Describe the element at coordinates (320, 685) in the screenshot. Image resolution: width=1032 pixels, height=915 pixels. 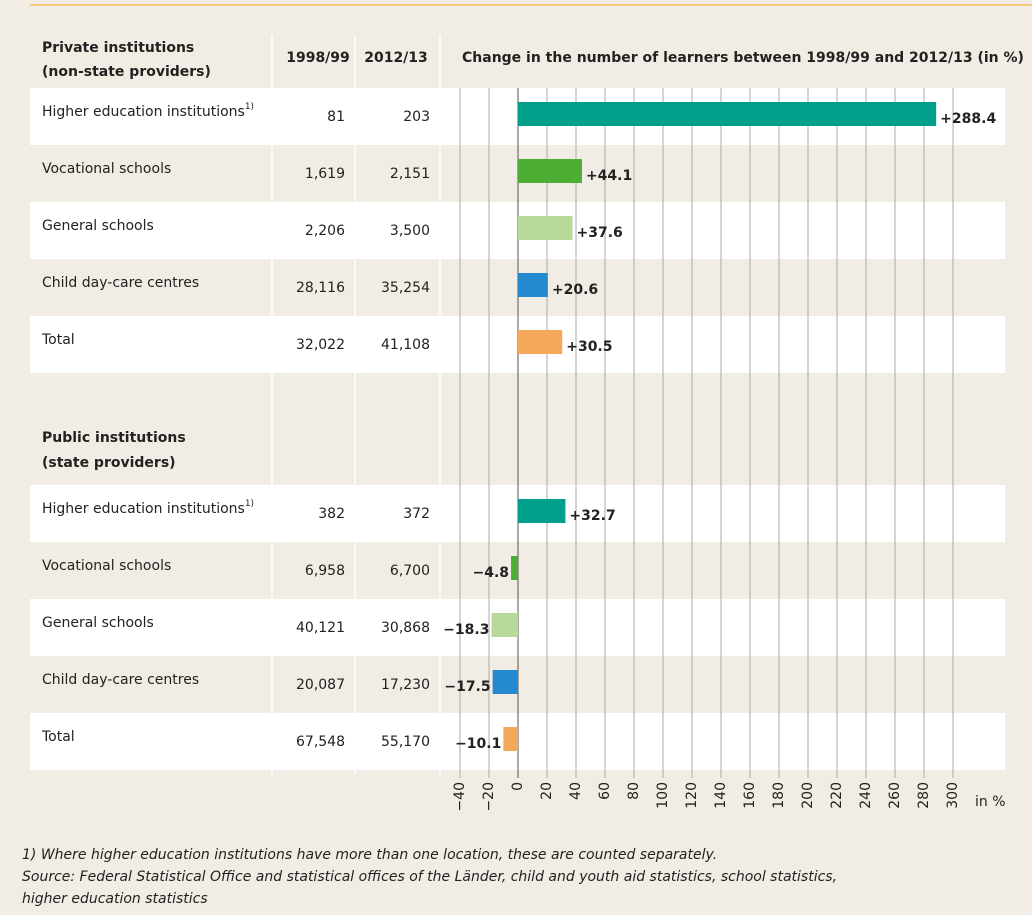
I see `cell: 20,087` at that location.